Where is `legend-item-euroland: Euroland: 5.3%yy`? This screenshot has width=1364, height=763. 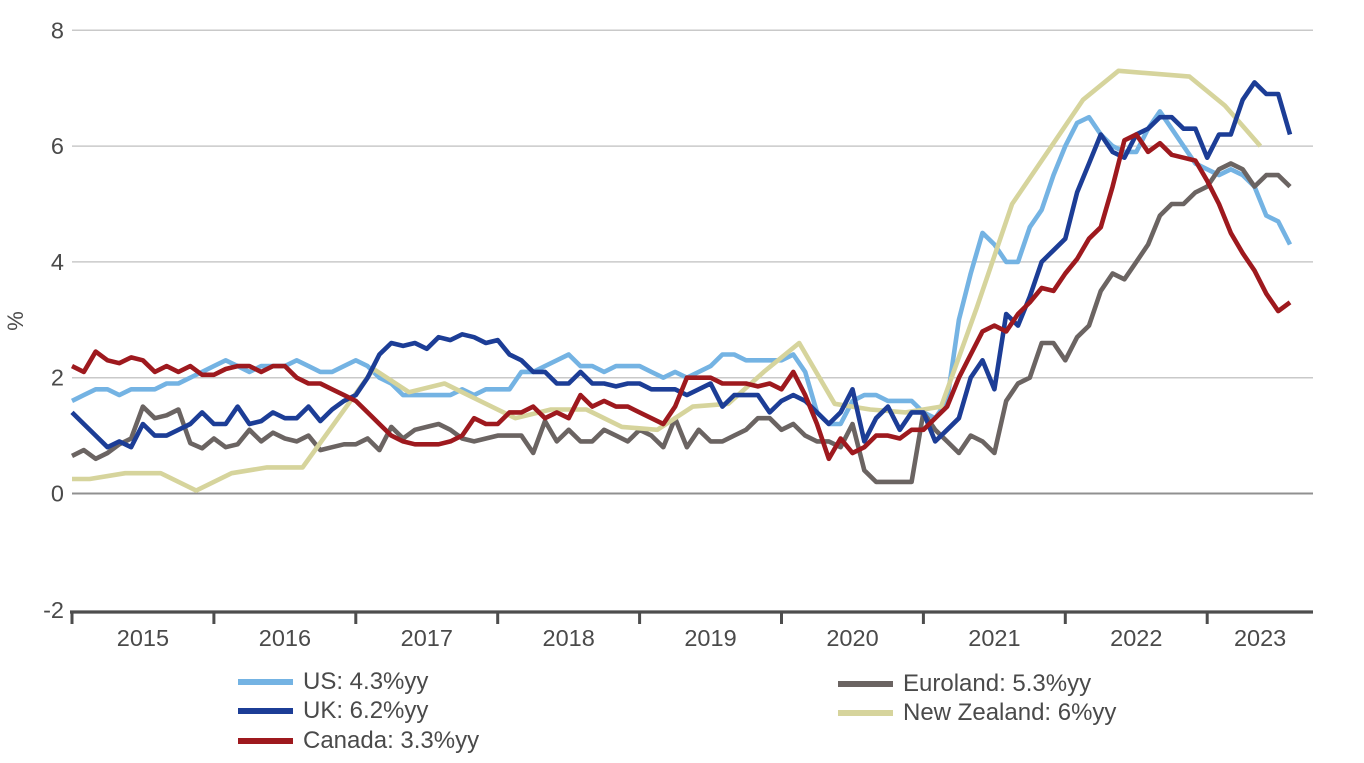
legend-item-euroland: Euroland: 5.3%yy is located at coordinates (977, 684).